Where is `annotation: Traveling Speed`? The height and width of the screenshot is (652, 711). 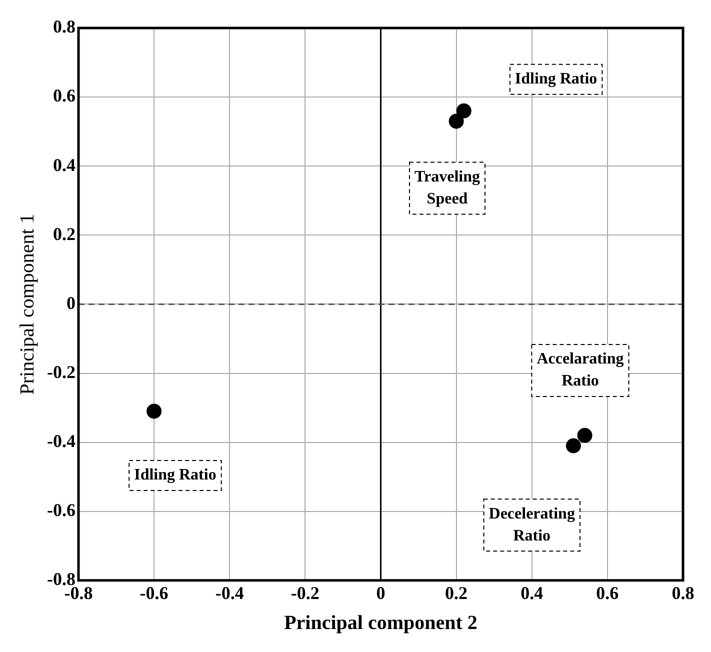
annotation: Traveling Speed is located at coordinates (447, 188).